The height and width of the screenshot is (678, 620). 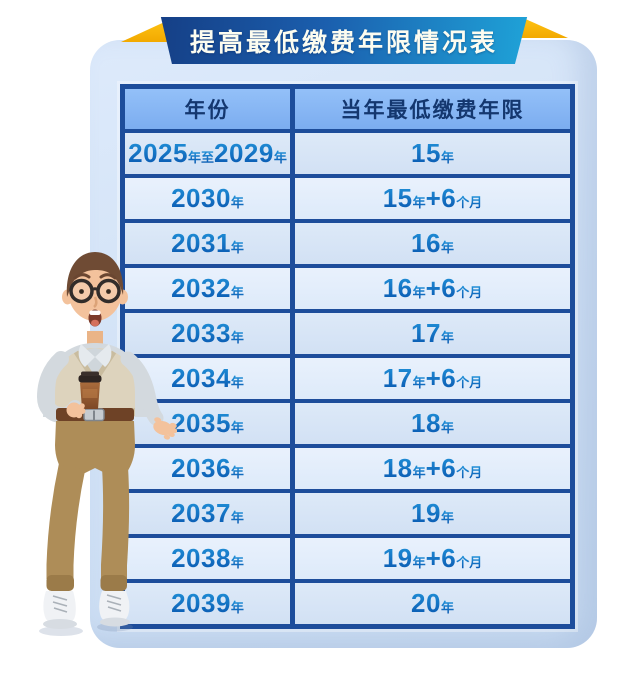 I want to click on min-years-label: 17年+6个月, so click(x=433, y=378).